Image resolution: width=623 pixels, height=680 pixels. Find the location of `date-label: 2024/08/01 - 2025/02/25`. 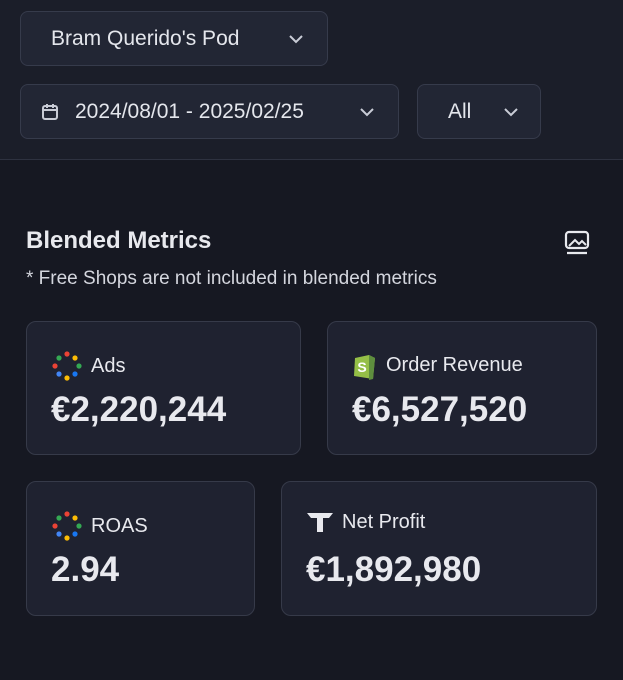

date-label: 2024/08/01 - 2025/02/25 is located at coordinates (189, 111).